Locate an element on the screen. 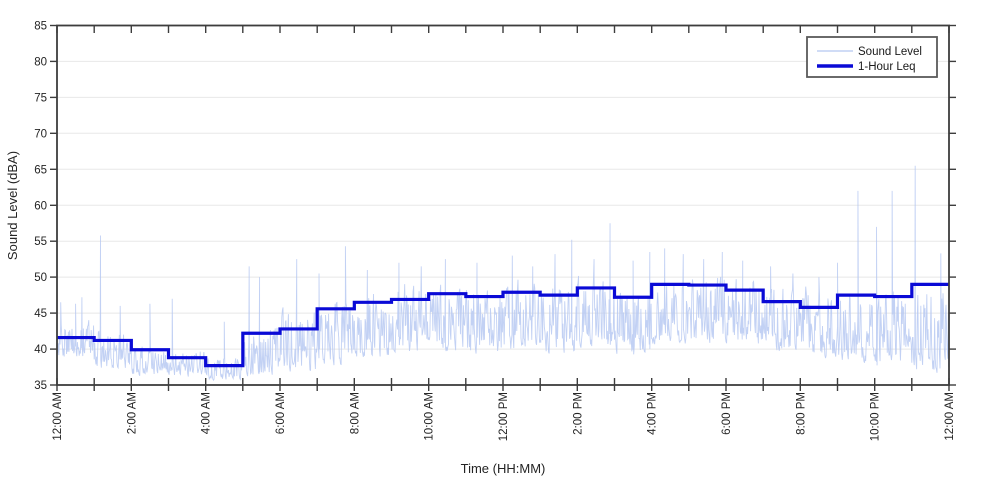  x-tick-label: 12:00 PM is located at coordinates (504, 416).